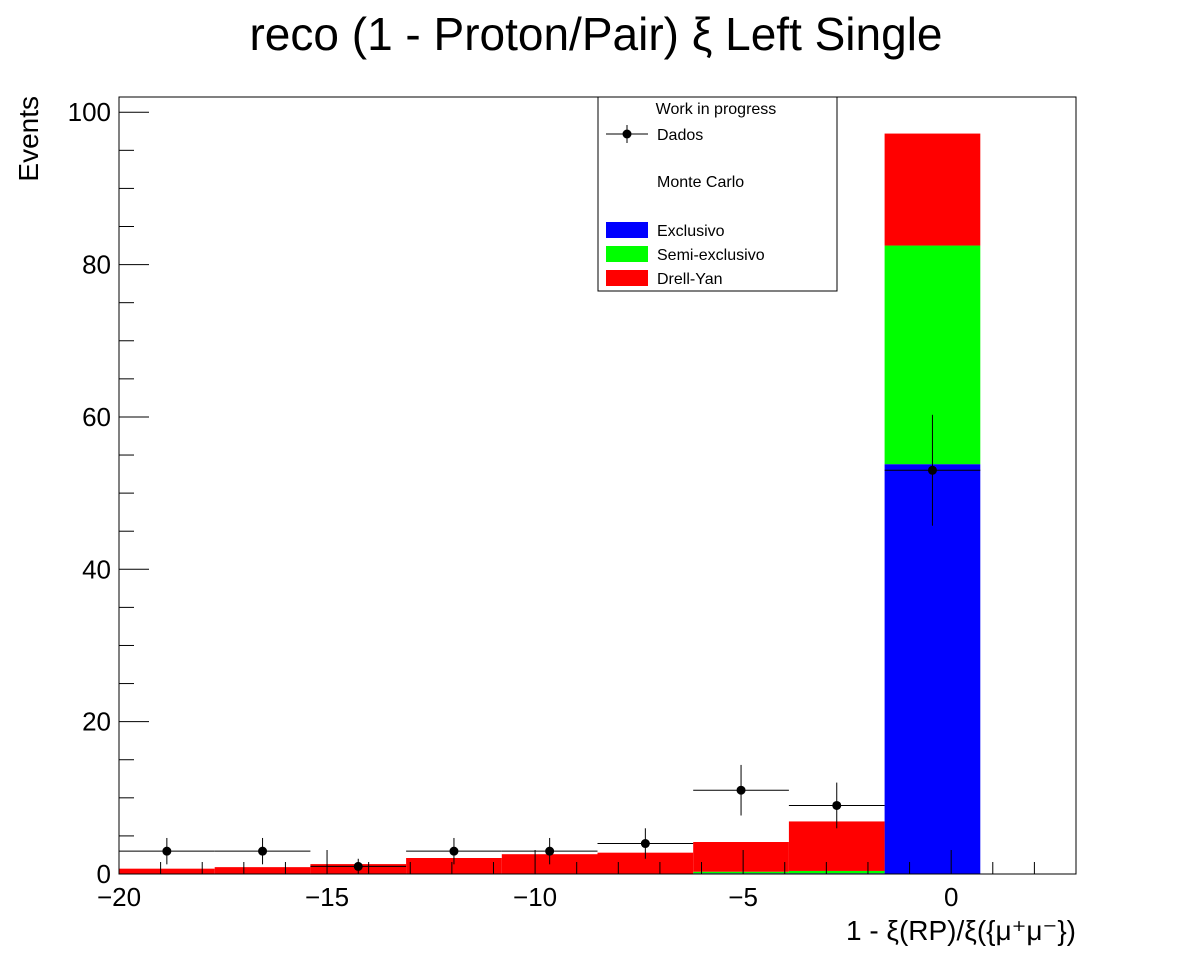  What do you see at coordinates (627, 134) in the screenshot?
I see `legend-data-marker` at bounding box center [627, 134].